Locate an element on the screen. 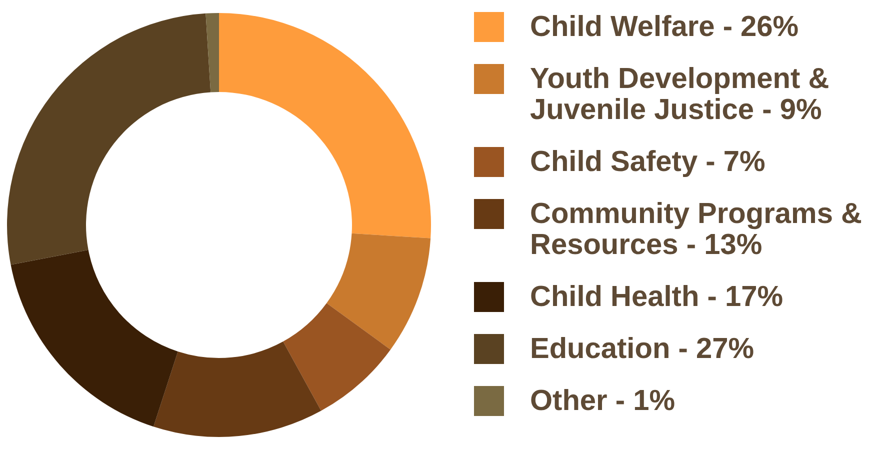  legend-label: Child Health - 17% is located at coordinates (657, 297).